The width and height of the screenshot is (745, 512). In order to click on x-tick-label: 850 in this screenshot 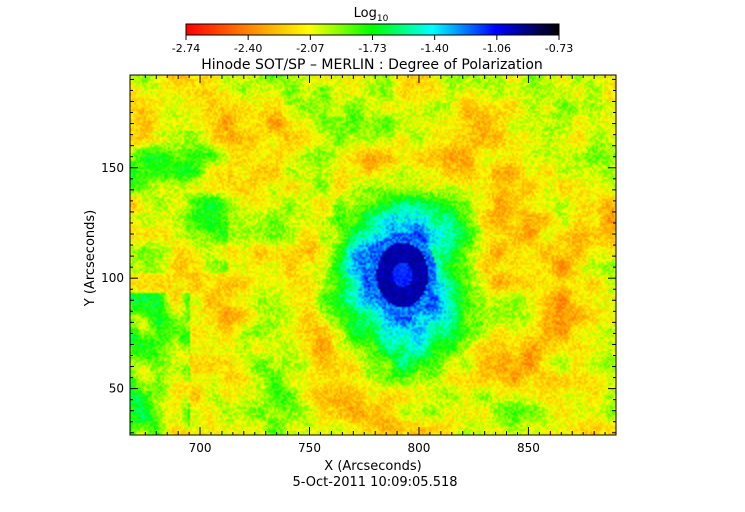, I will do `click(528, 448)`.